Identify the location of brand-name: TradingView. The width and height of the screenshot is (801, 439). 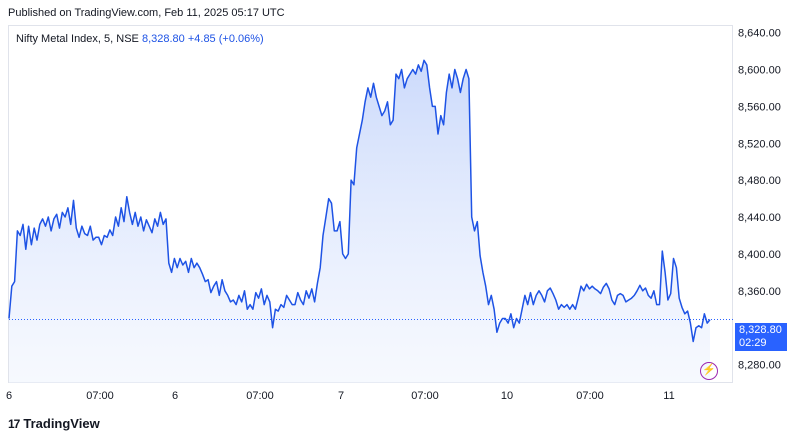
(61, 423).